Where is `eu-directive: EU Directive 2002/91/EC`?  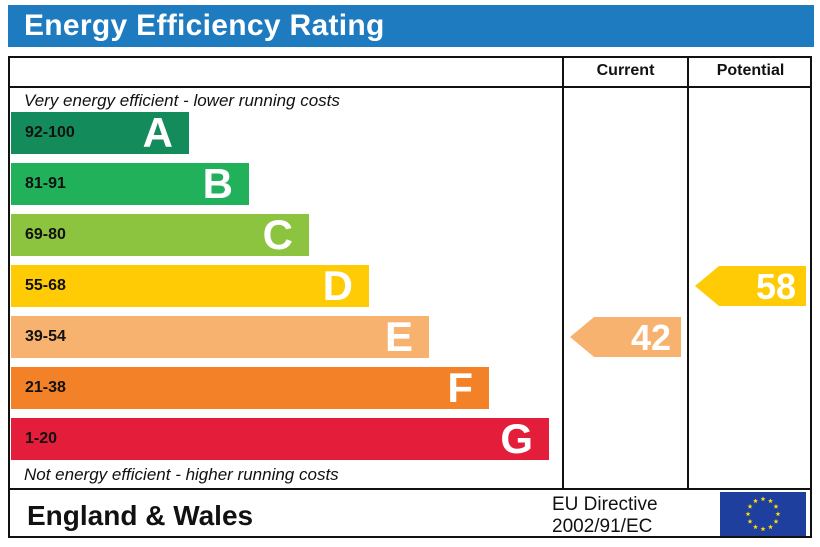
eu-directive: EU Directive 2002/91/EC is located at coordinates (605, 516).